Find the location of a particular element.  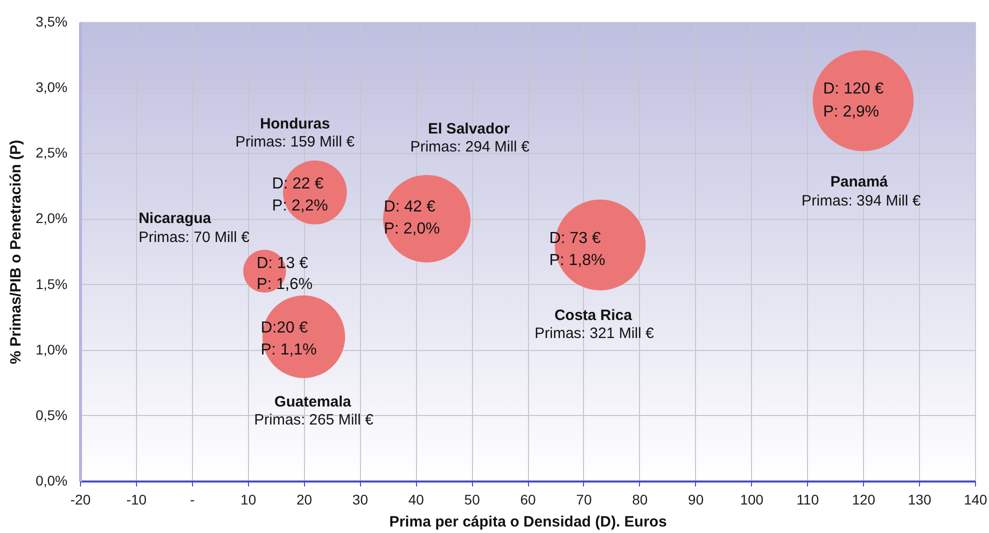

annotation: Primas: 70 Mill € is located at coordinates (194, 237).